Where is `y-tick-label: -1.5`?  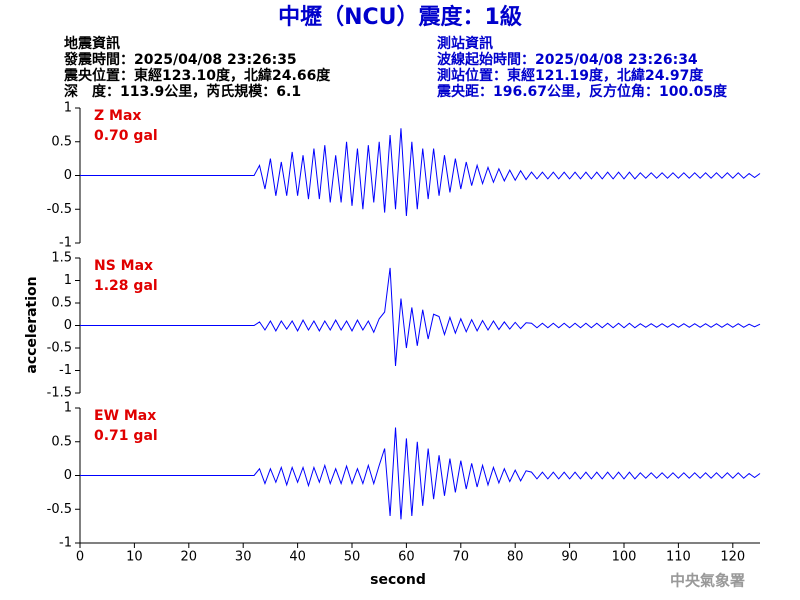
y-tick-label: -1.5 is located at coordinates (59, 393).